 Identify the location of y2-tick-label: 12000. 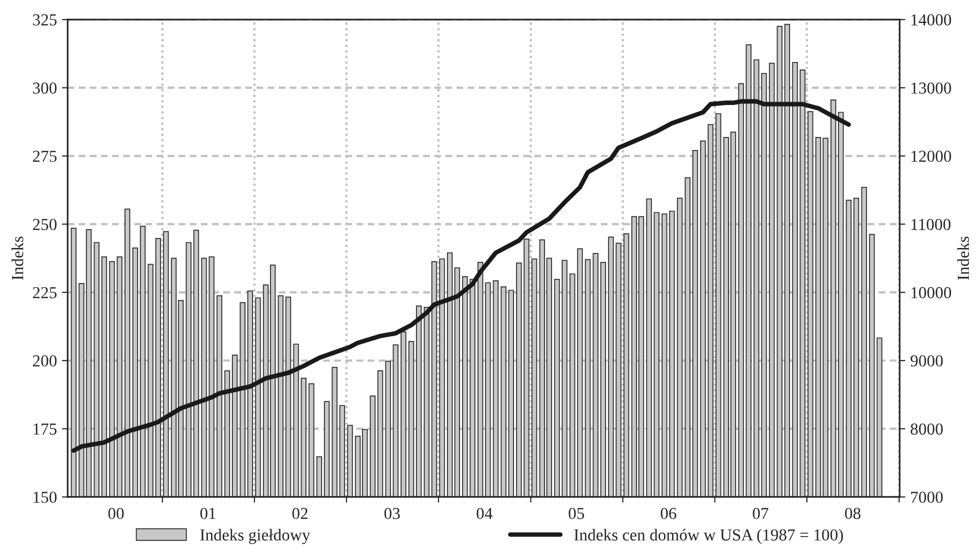
(932, 156).